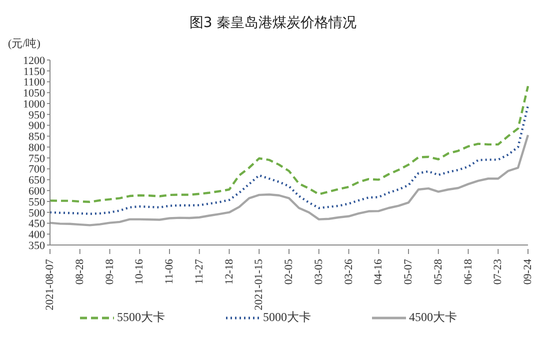  What do you see at coordinates (528, 271) in the screenshot?
I see `x-tick-label: 09-24` at bounding box center [528, 271].